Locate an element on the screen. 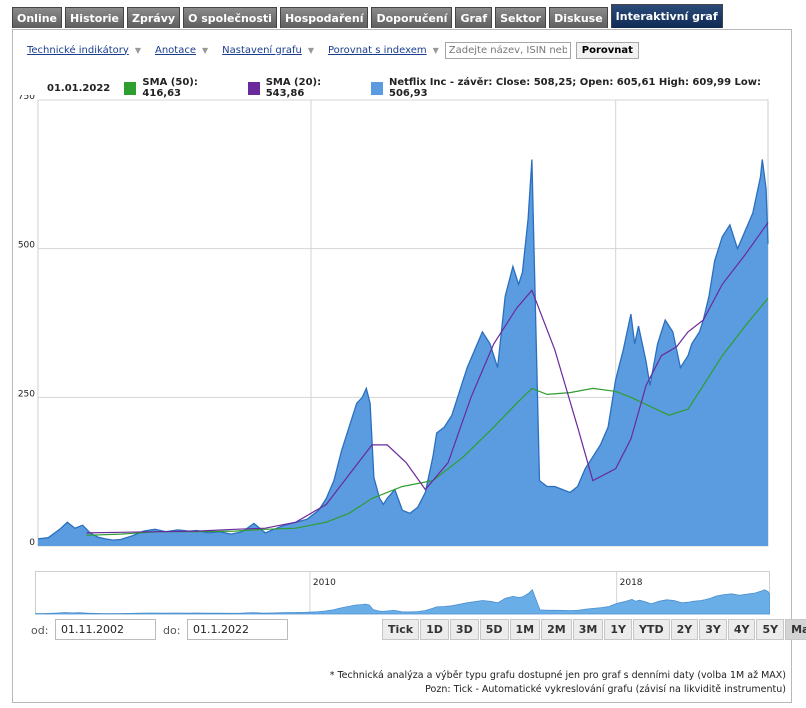 This screenshot has height=708, width=806. compare-search-input is located at coordinates (507, 50).